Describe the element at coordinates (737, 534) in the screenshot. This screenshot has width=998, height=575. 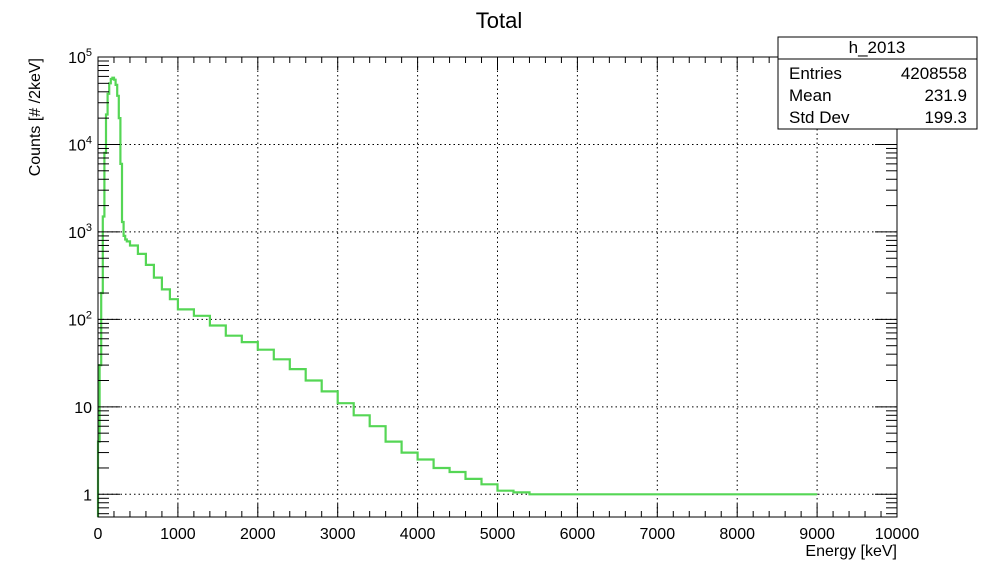
I see `x-tick-label: 8000` at that location.